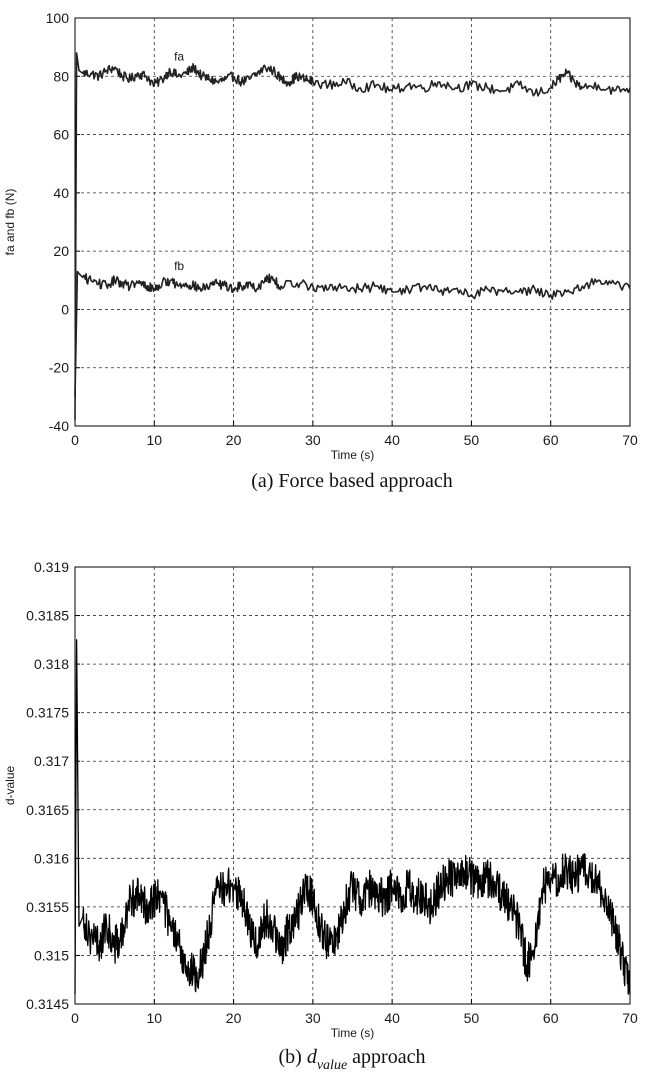  Describe the element at coordinates (61, 135) in the screenshot. I see `y-tick-label: 60` at that location.